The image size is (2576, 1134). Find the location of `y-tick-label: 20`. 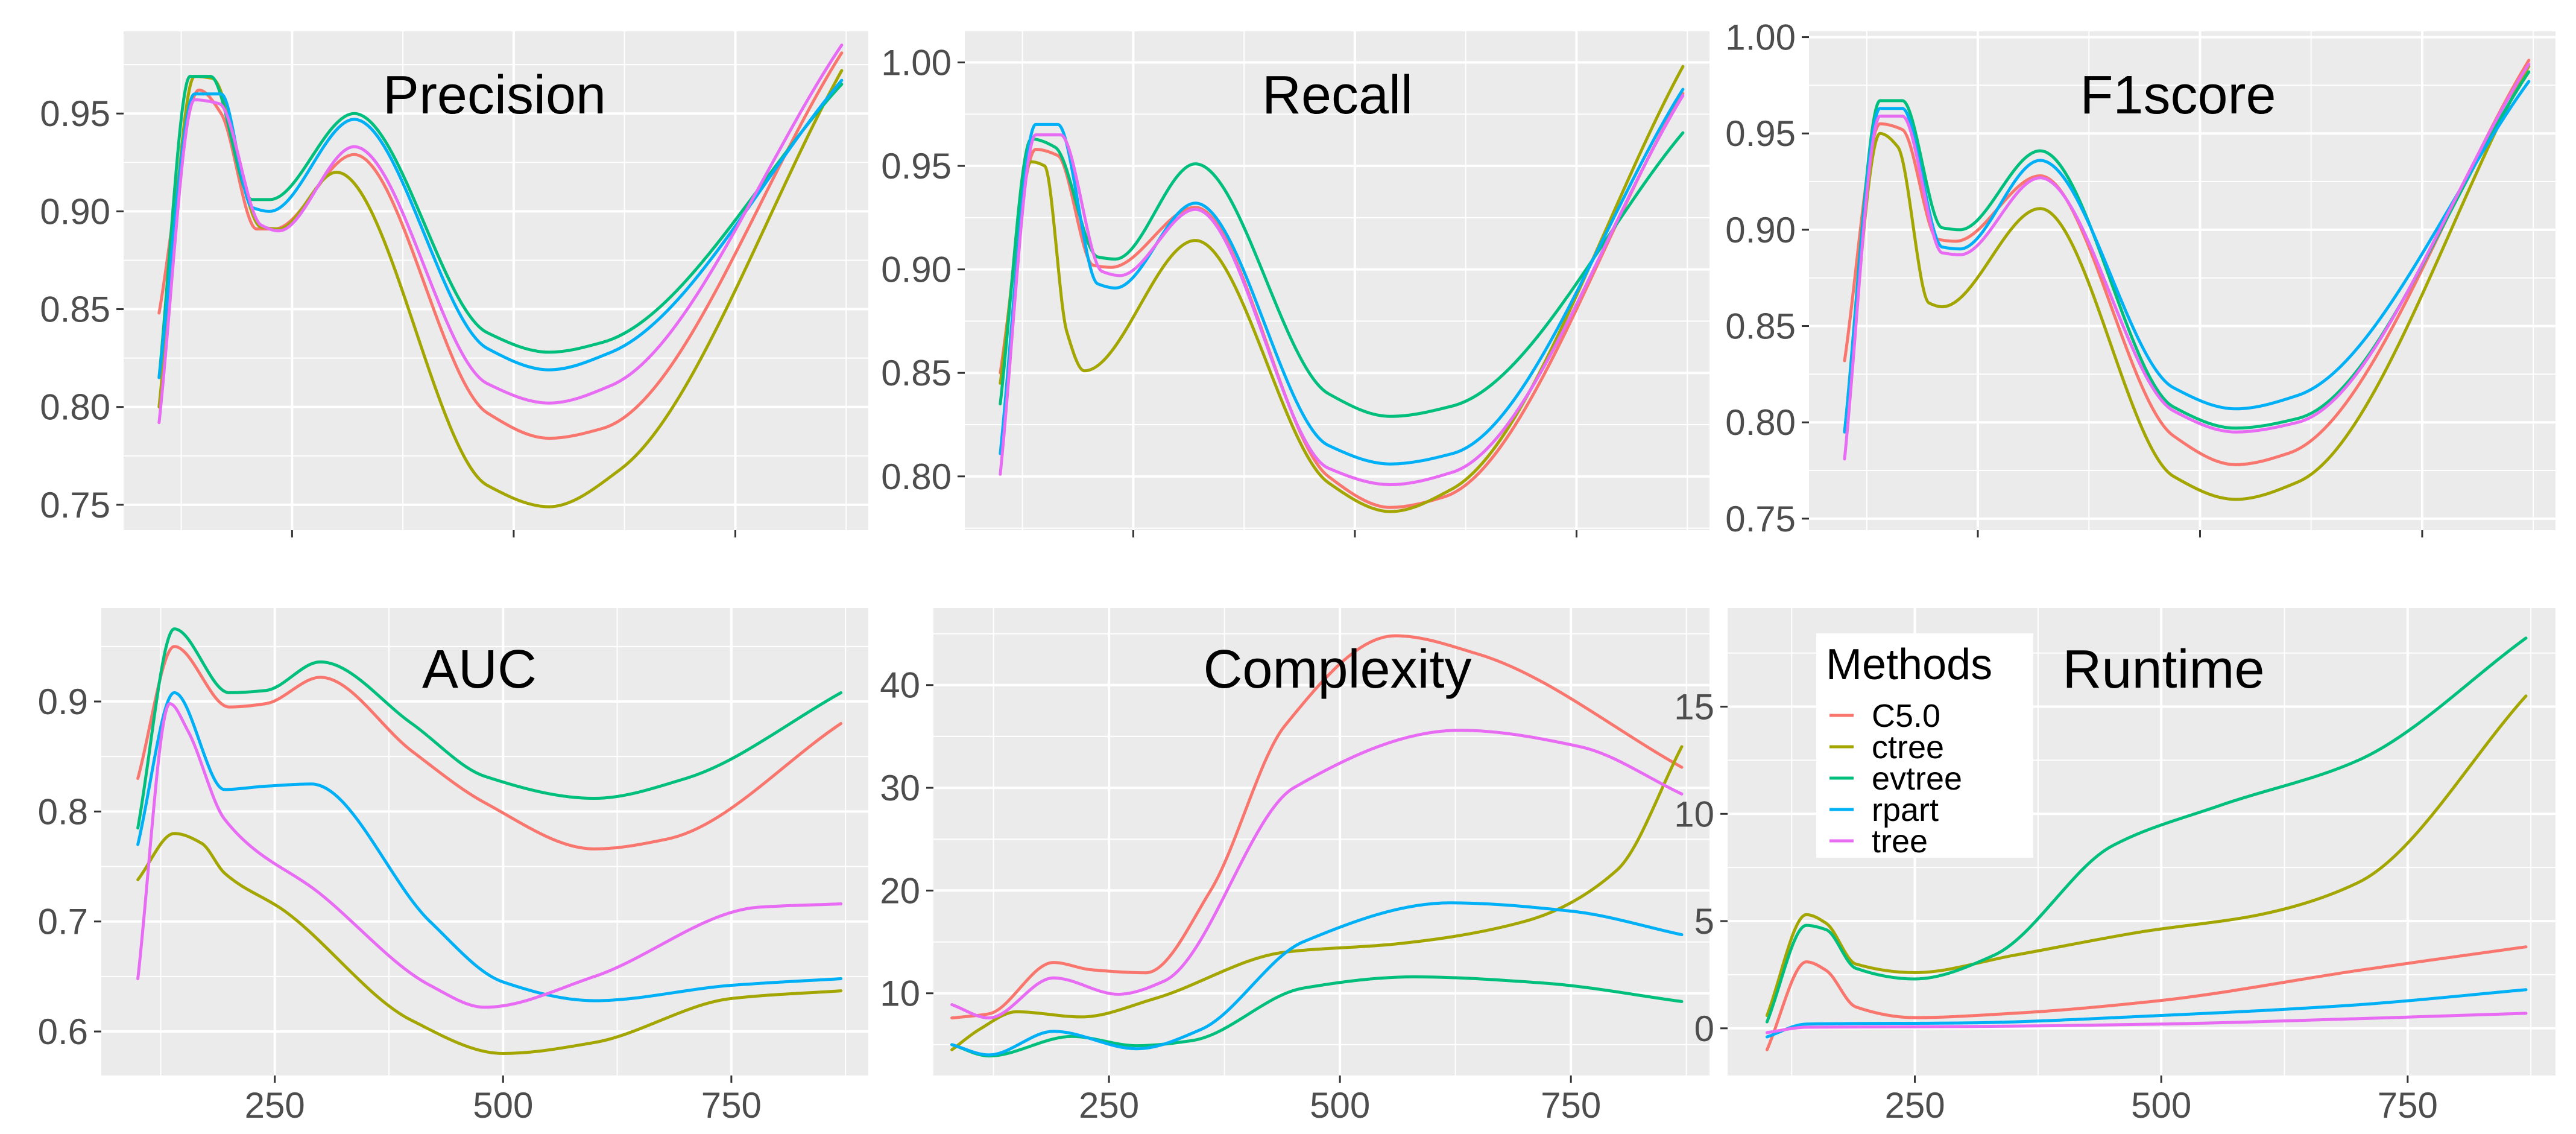

y-tick-label: 20 is located at coordinates (900, 890).